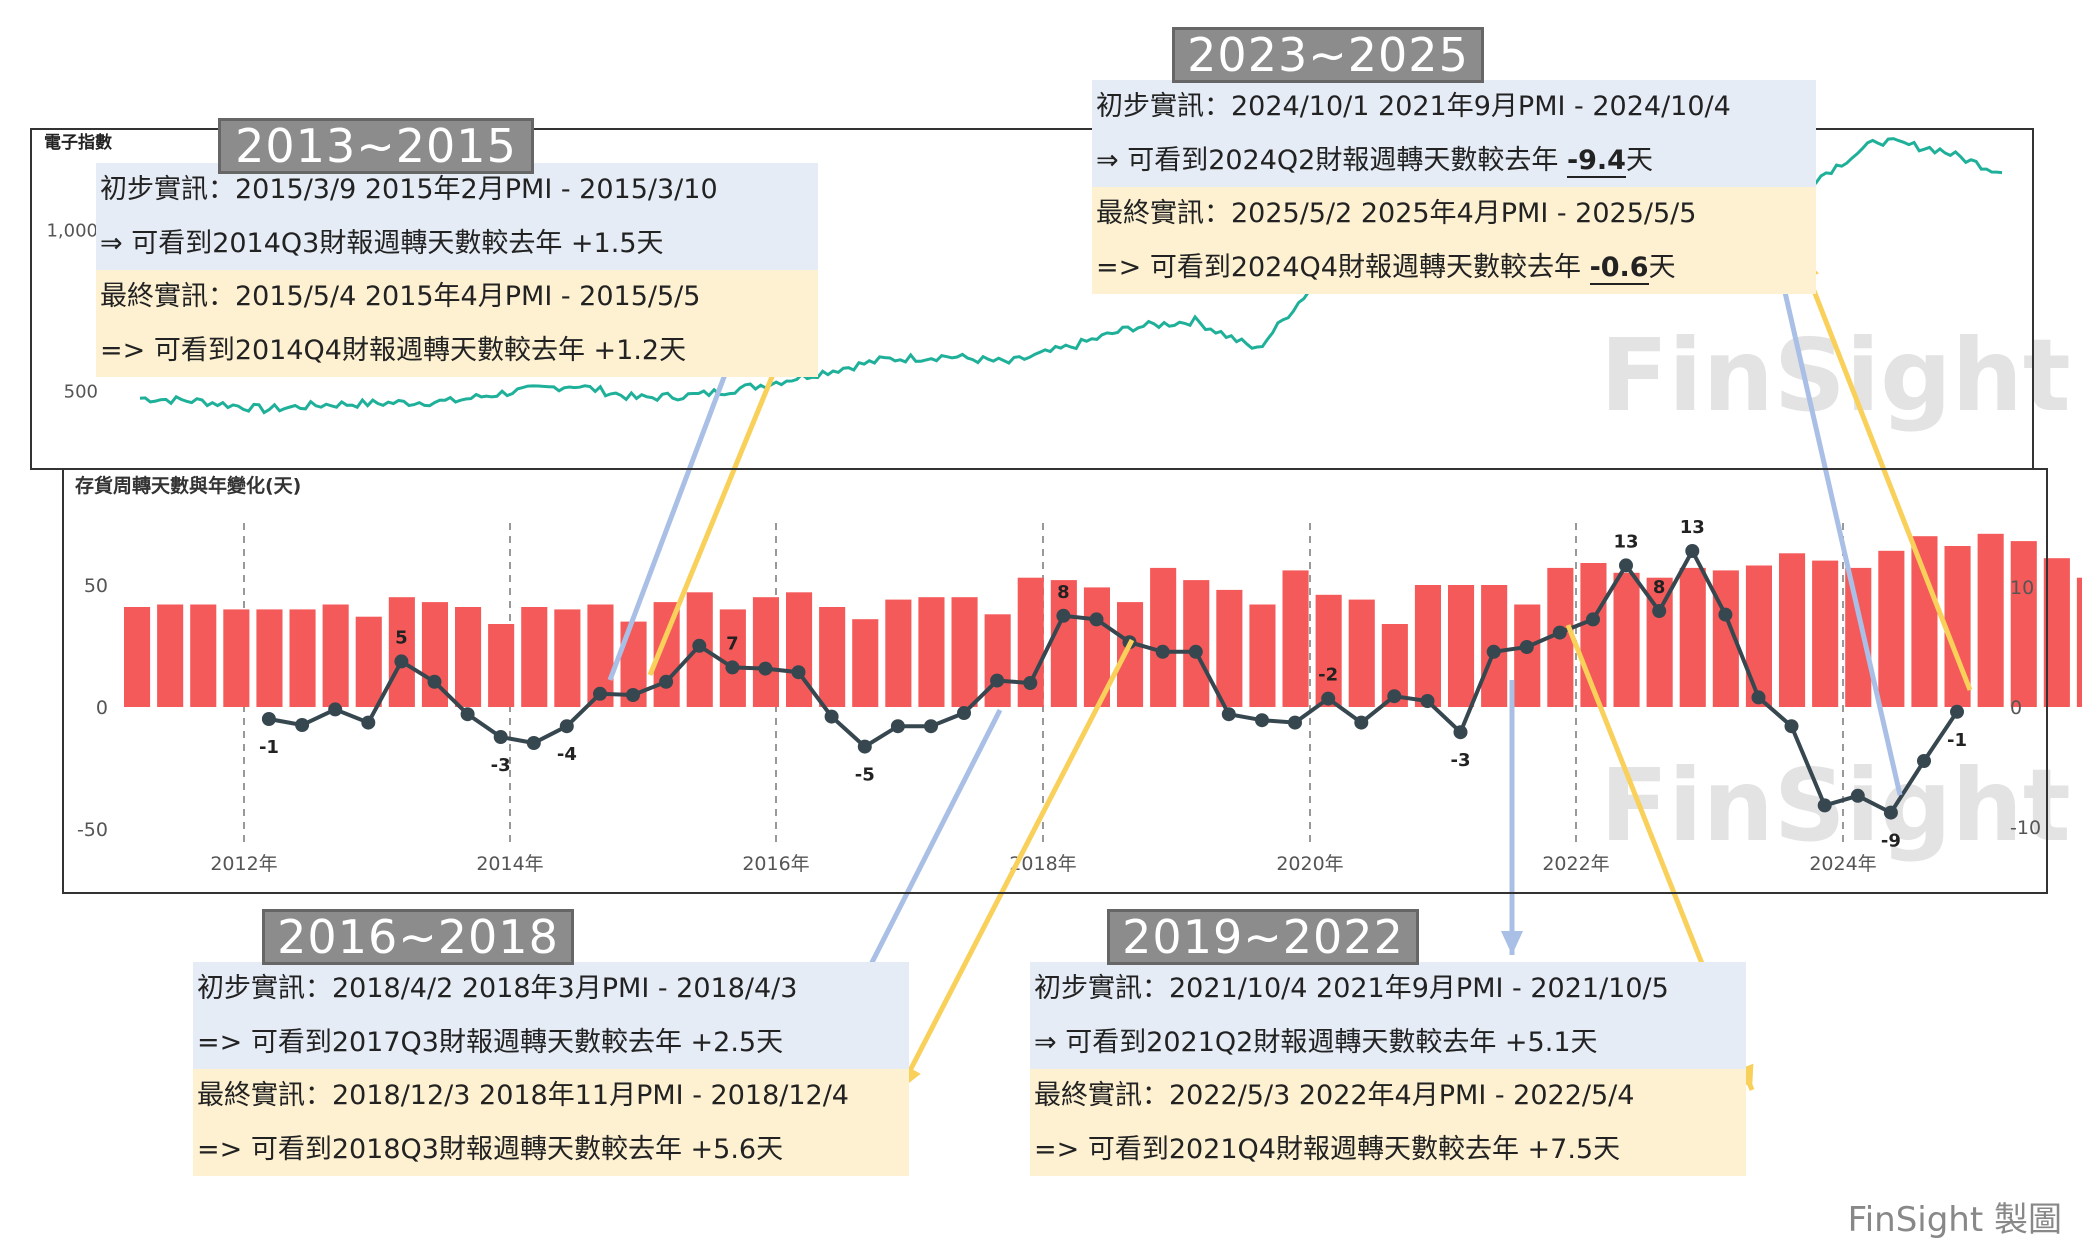 The height and width of the screenshot is (1250, 2082). What do you see at coordinates (1343, 267) in the screenshot?
I see `final-result-text: => 可看到2024Q4財報週轉天數較去年` at bounding box center [1343, 267].